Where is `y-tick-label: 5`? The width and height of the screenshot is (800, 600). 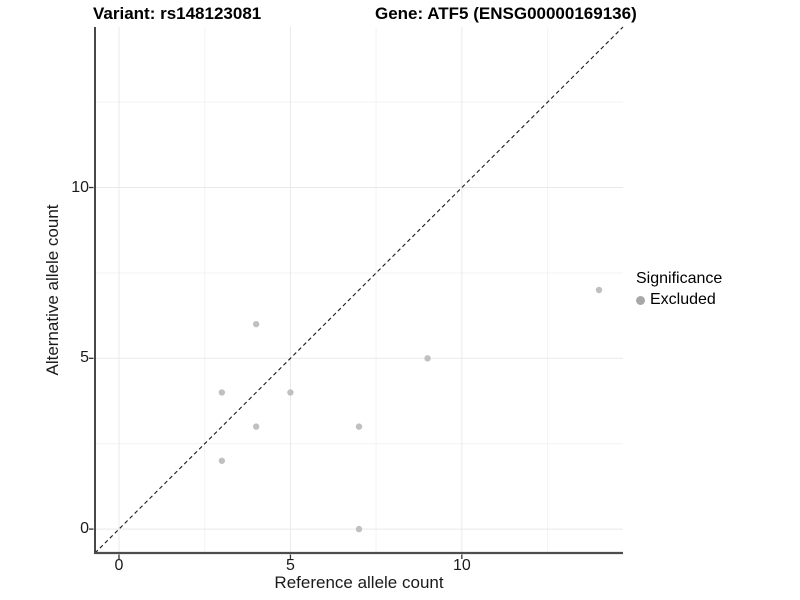
y-tick-label: 5 is located at coordinates (84, 358).